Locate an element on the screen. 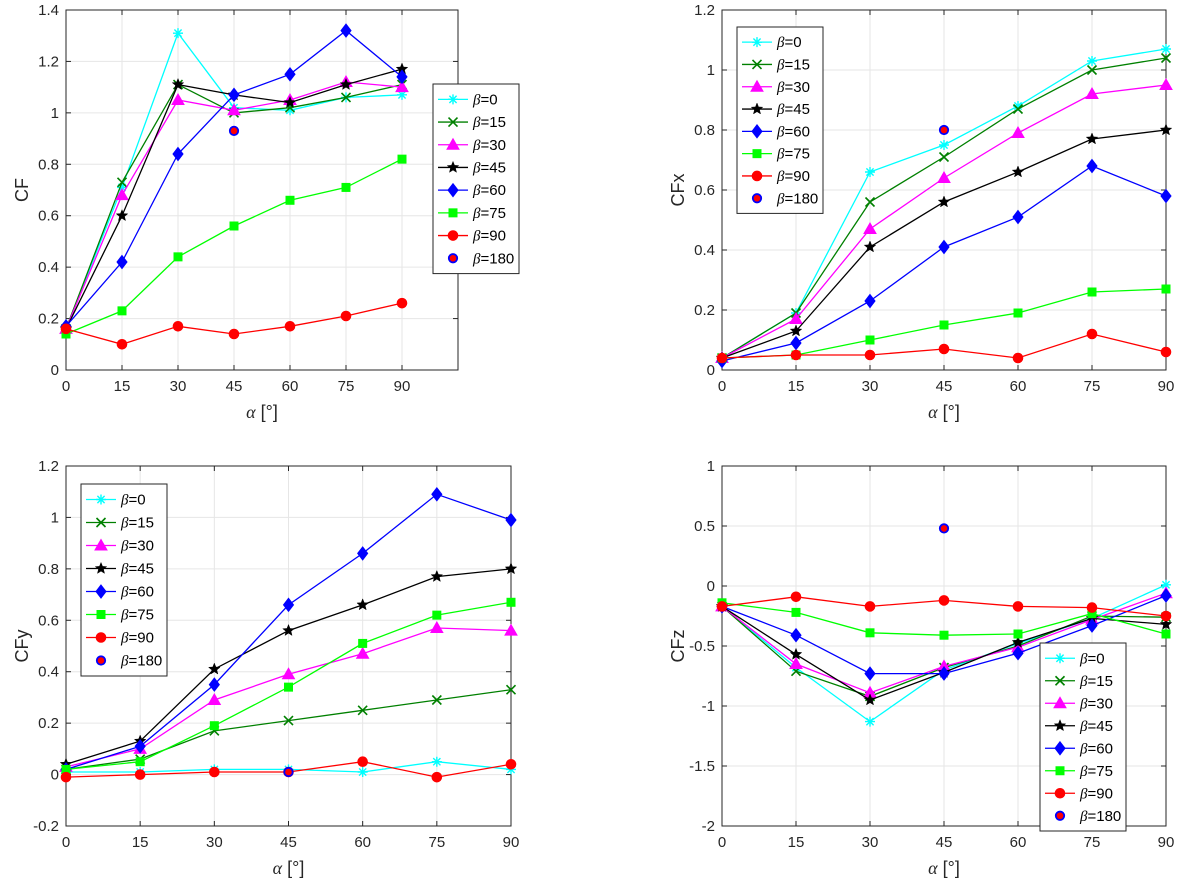 The height and width of the screenshot is (887, 1200). legend: β=0β=15β=30β=45β=60β=75β=90β=180 is located at coordinates (124, 580).